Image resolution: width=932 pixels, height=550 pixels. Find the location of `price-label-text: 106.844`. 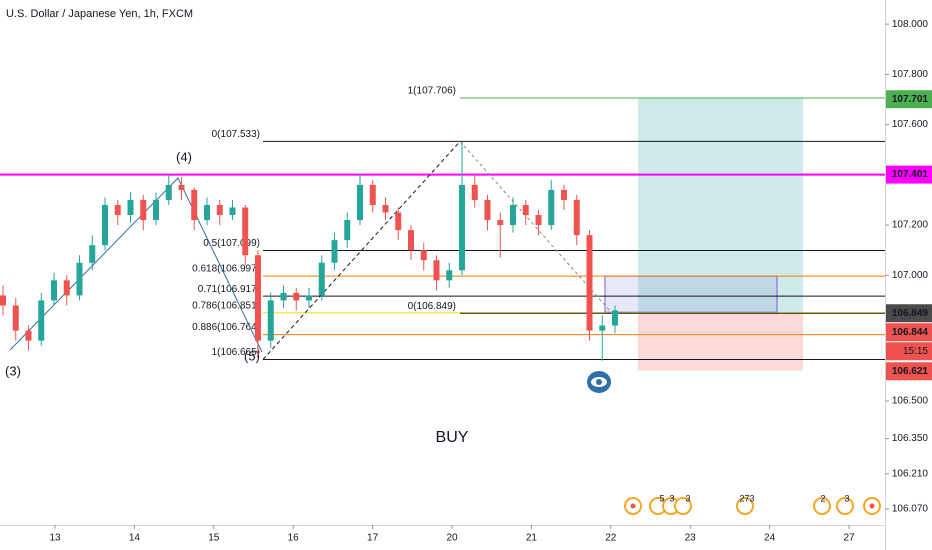

price-label-text: 106.844 is located at coordinates (910, 332).